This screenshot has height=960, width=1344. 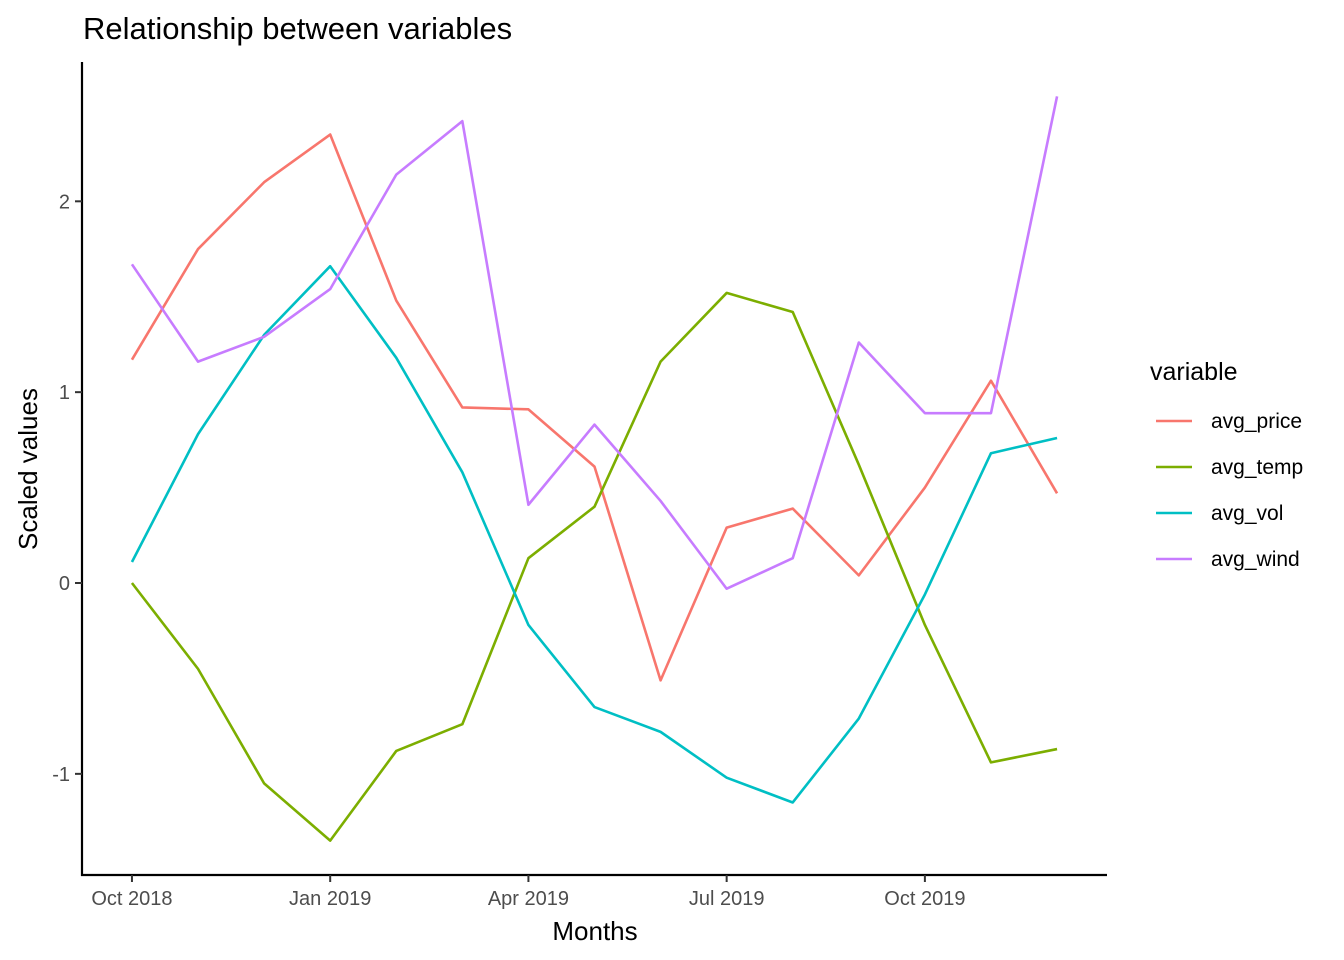 What do you see at coordinates (61, 775) in the screenshot?
I see `y-tick-label: -1` at bounding box center [61, 775].